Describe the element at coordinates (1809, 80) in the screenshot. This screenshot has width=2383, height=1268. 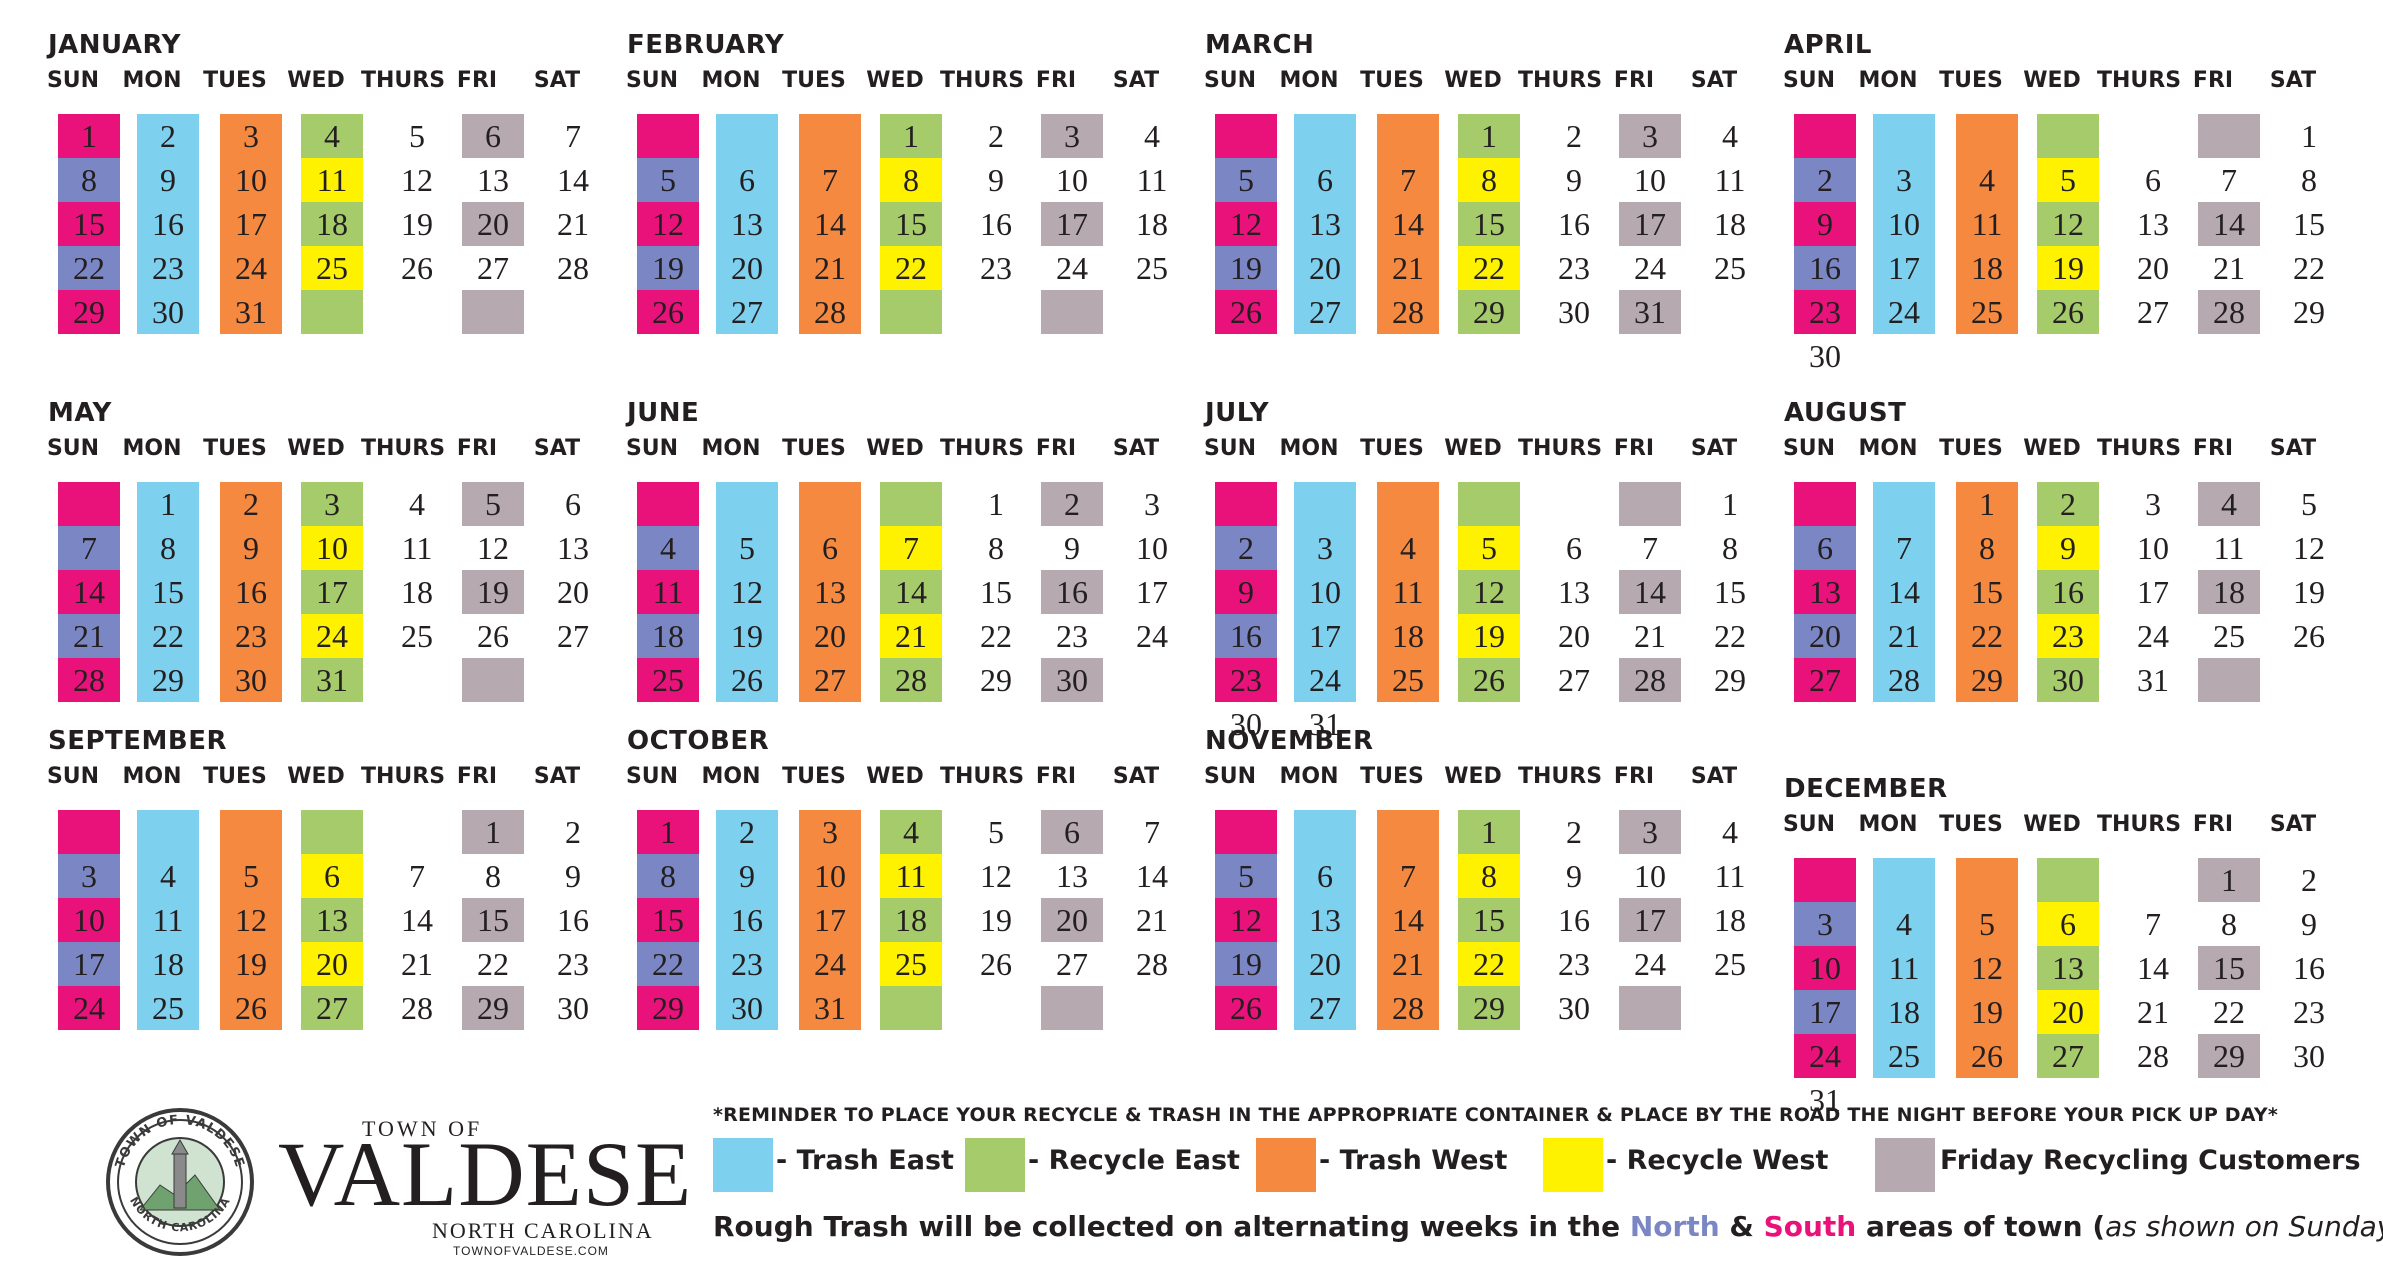
I see `day-name-sun: SUN` at that location.